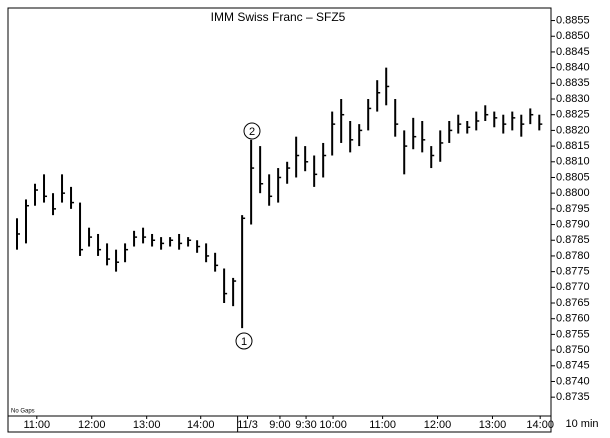 The width and height of the screenshot is (610, 438). Describe the element at coordinates (23, 412) in the screenshot. I see `note: No Gaps` at that location.